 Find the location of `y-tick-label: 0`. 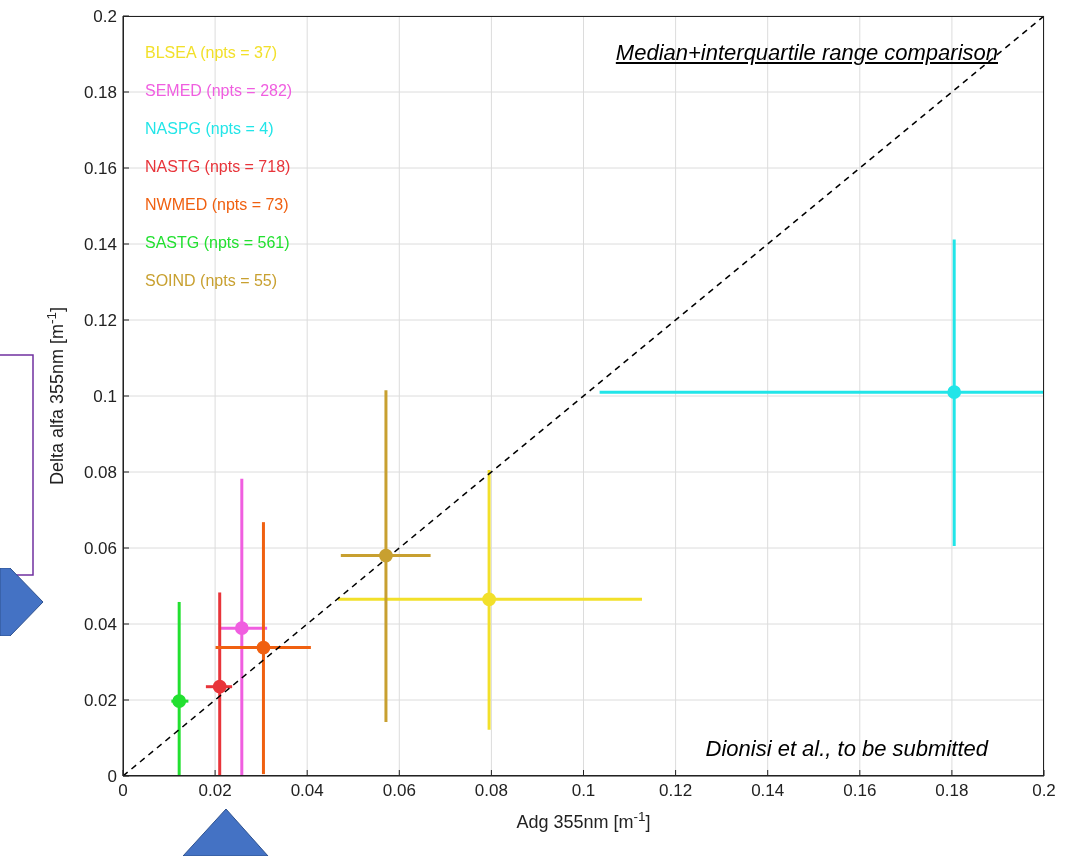

y-tick-label: 0 is located at coordinates (112, 777).